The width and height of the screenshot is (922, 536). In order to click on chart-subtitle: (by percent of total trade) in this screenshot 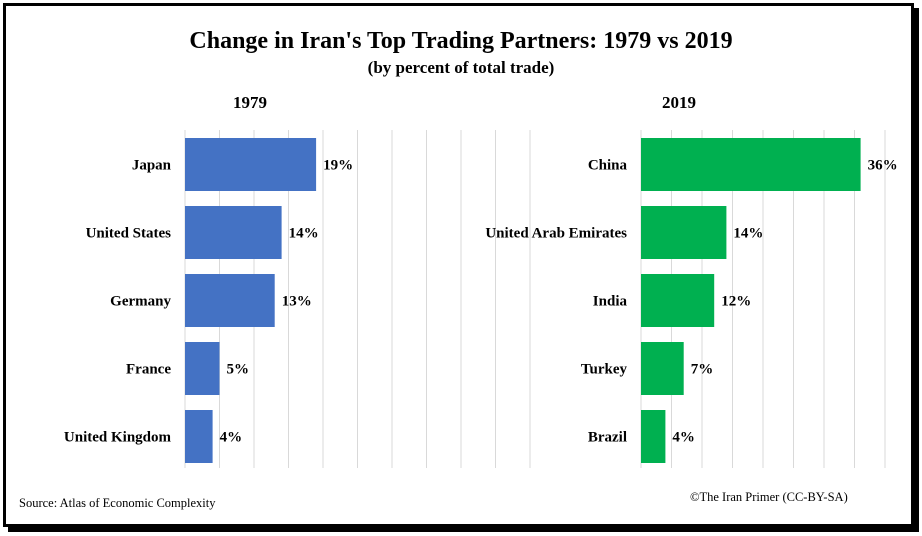, I will do `click(461, 67)`.